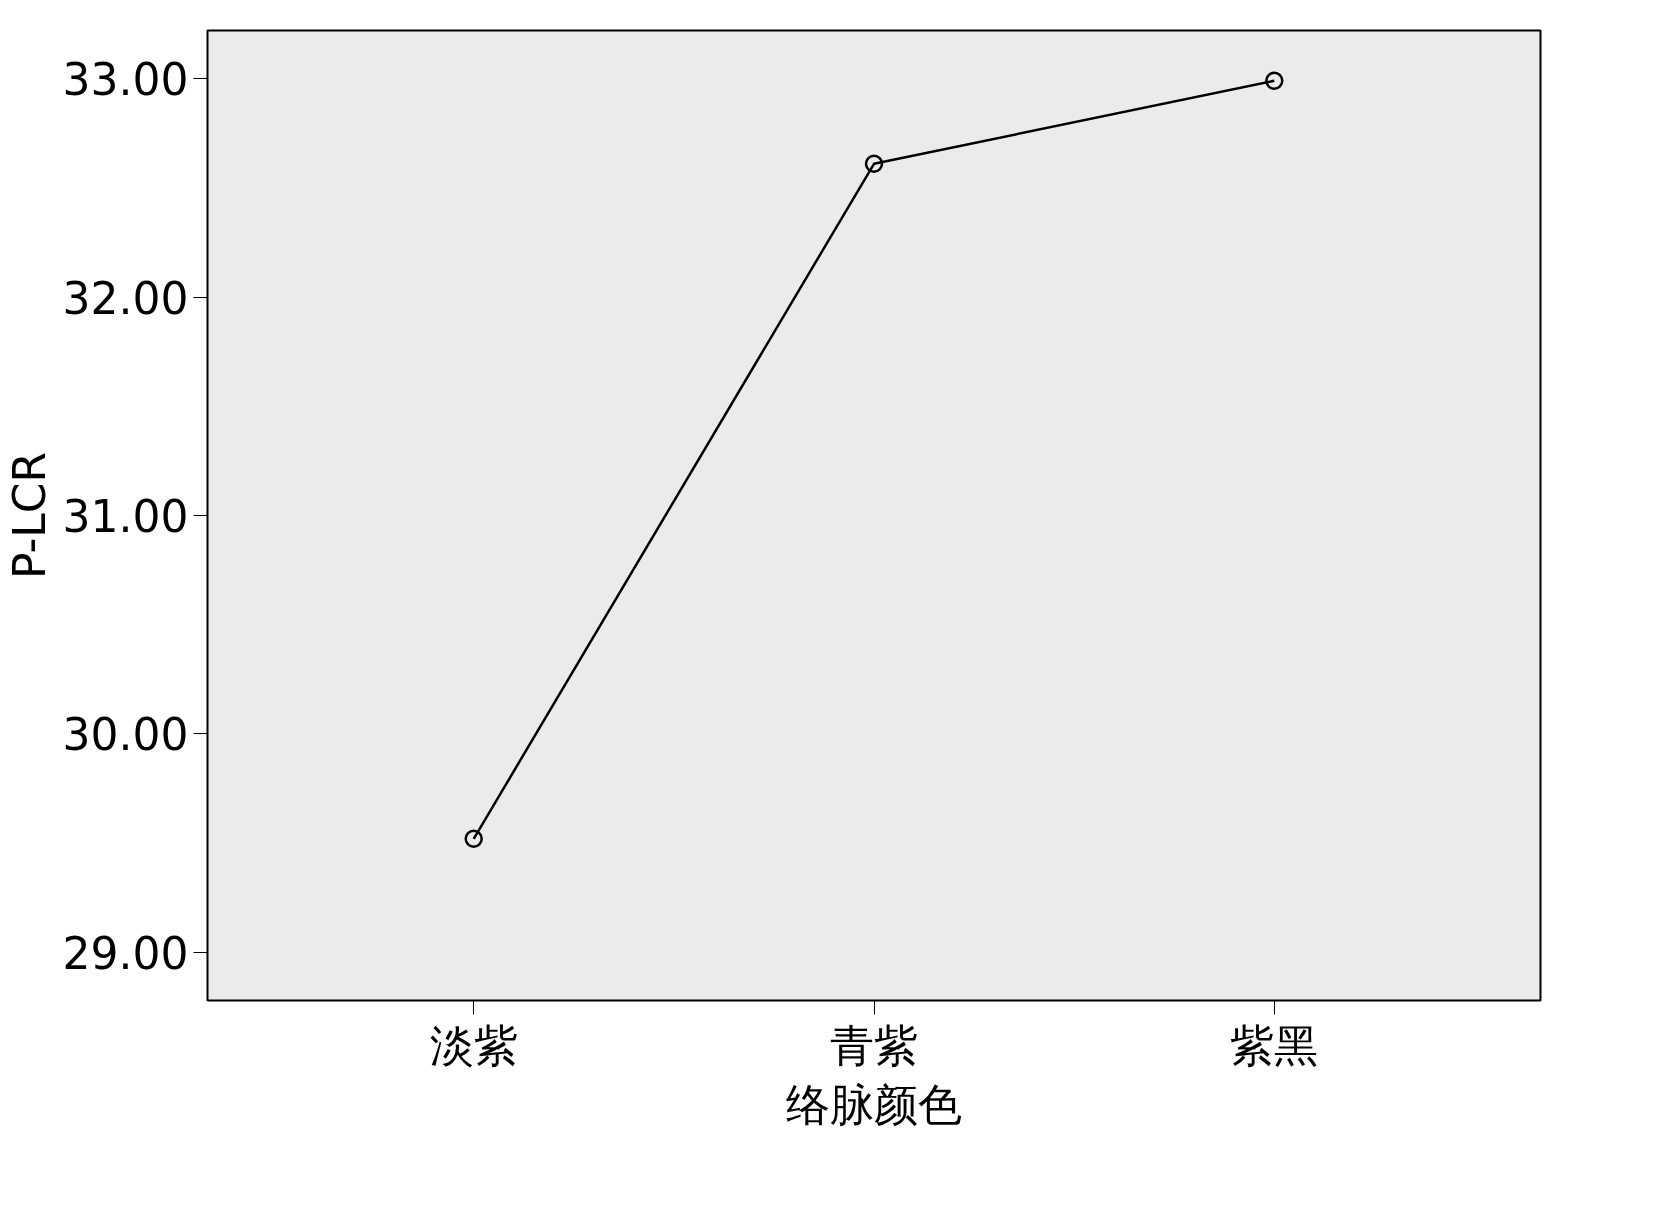 The height and width of the screenshot is (1213, 1654). What do you see at coordinates (125, 516) in the screenshot?
I see `y-tick-label: 31.00` at bounding box center [125, 516].